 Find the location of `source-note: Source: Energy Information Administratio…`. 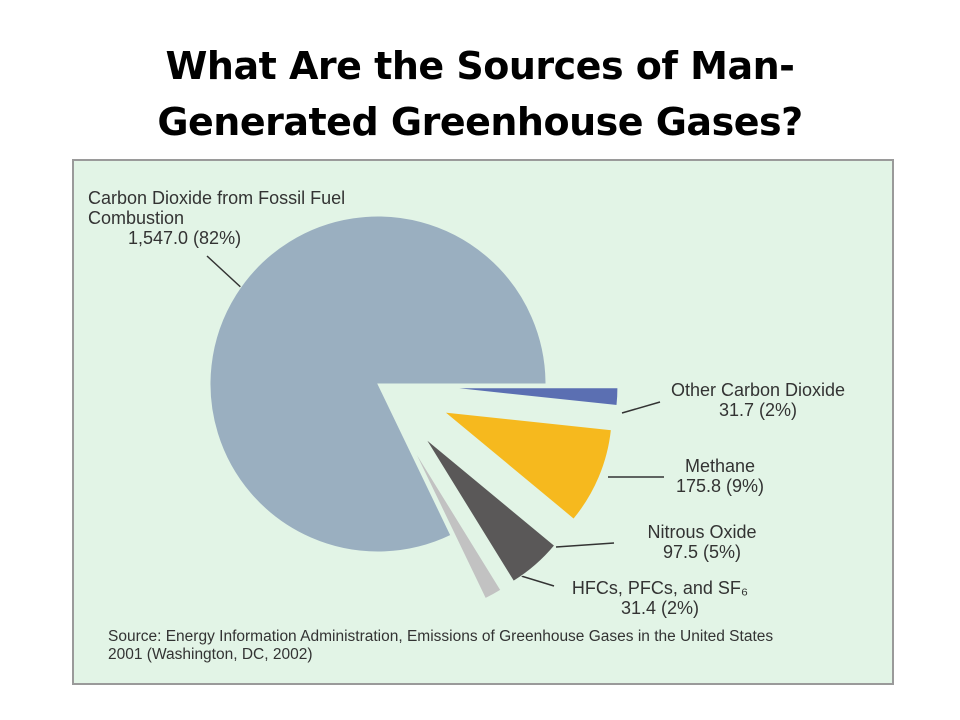

source-note: Source: Energy Information Administratio… is located at coordinates (441, 645).